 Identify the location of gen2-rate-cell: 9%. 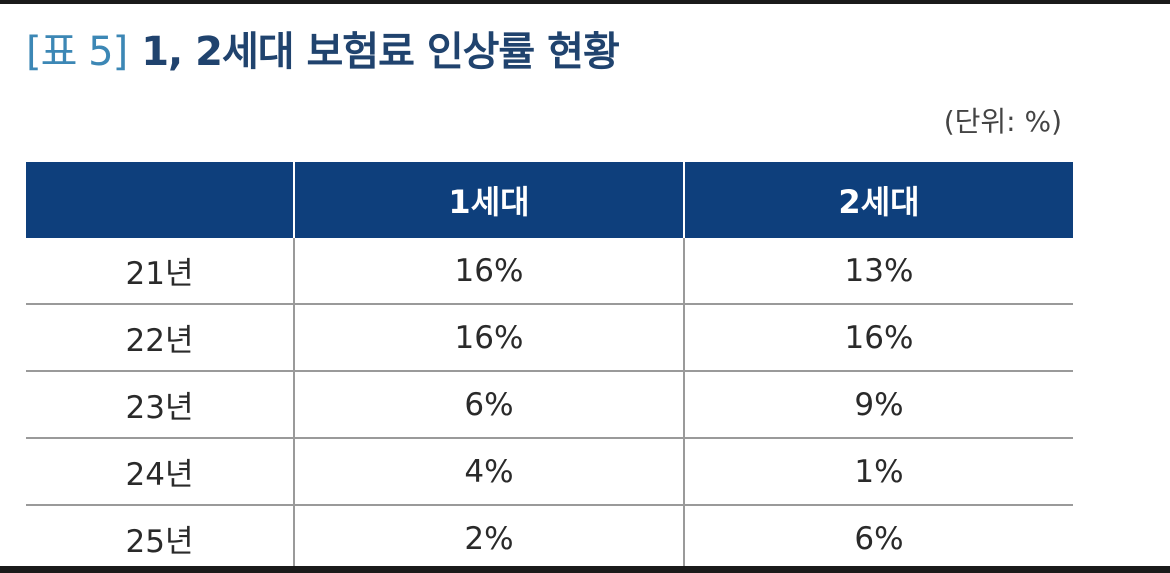
(878, 404).